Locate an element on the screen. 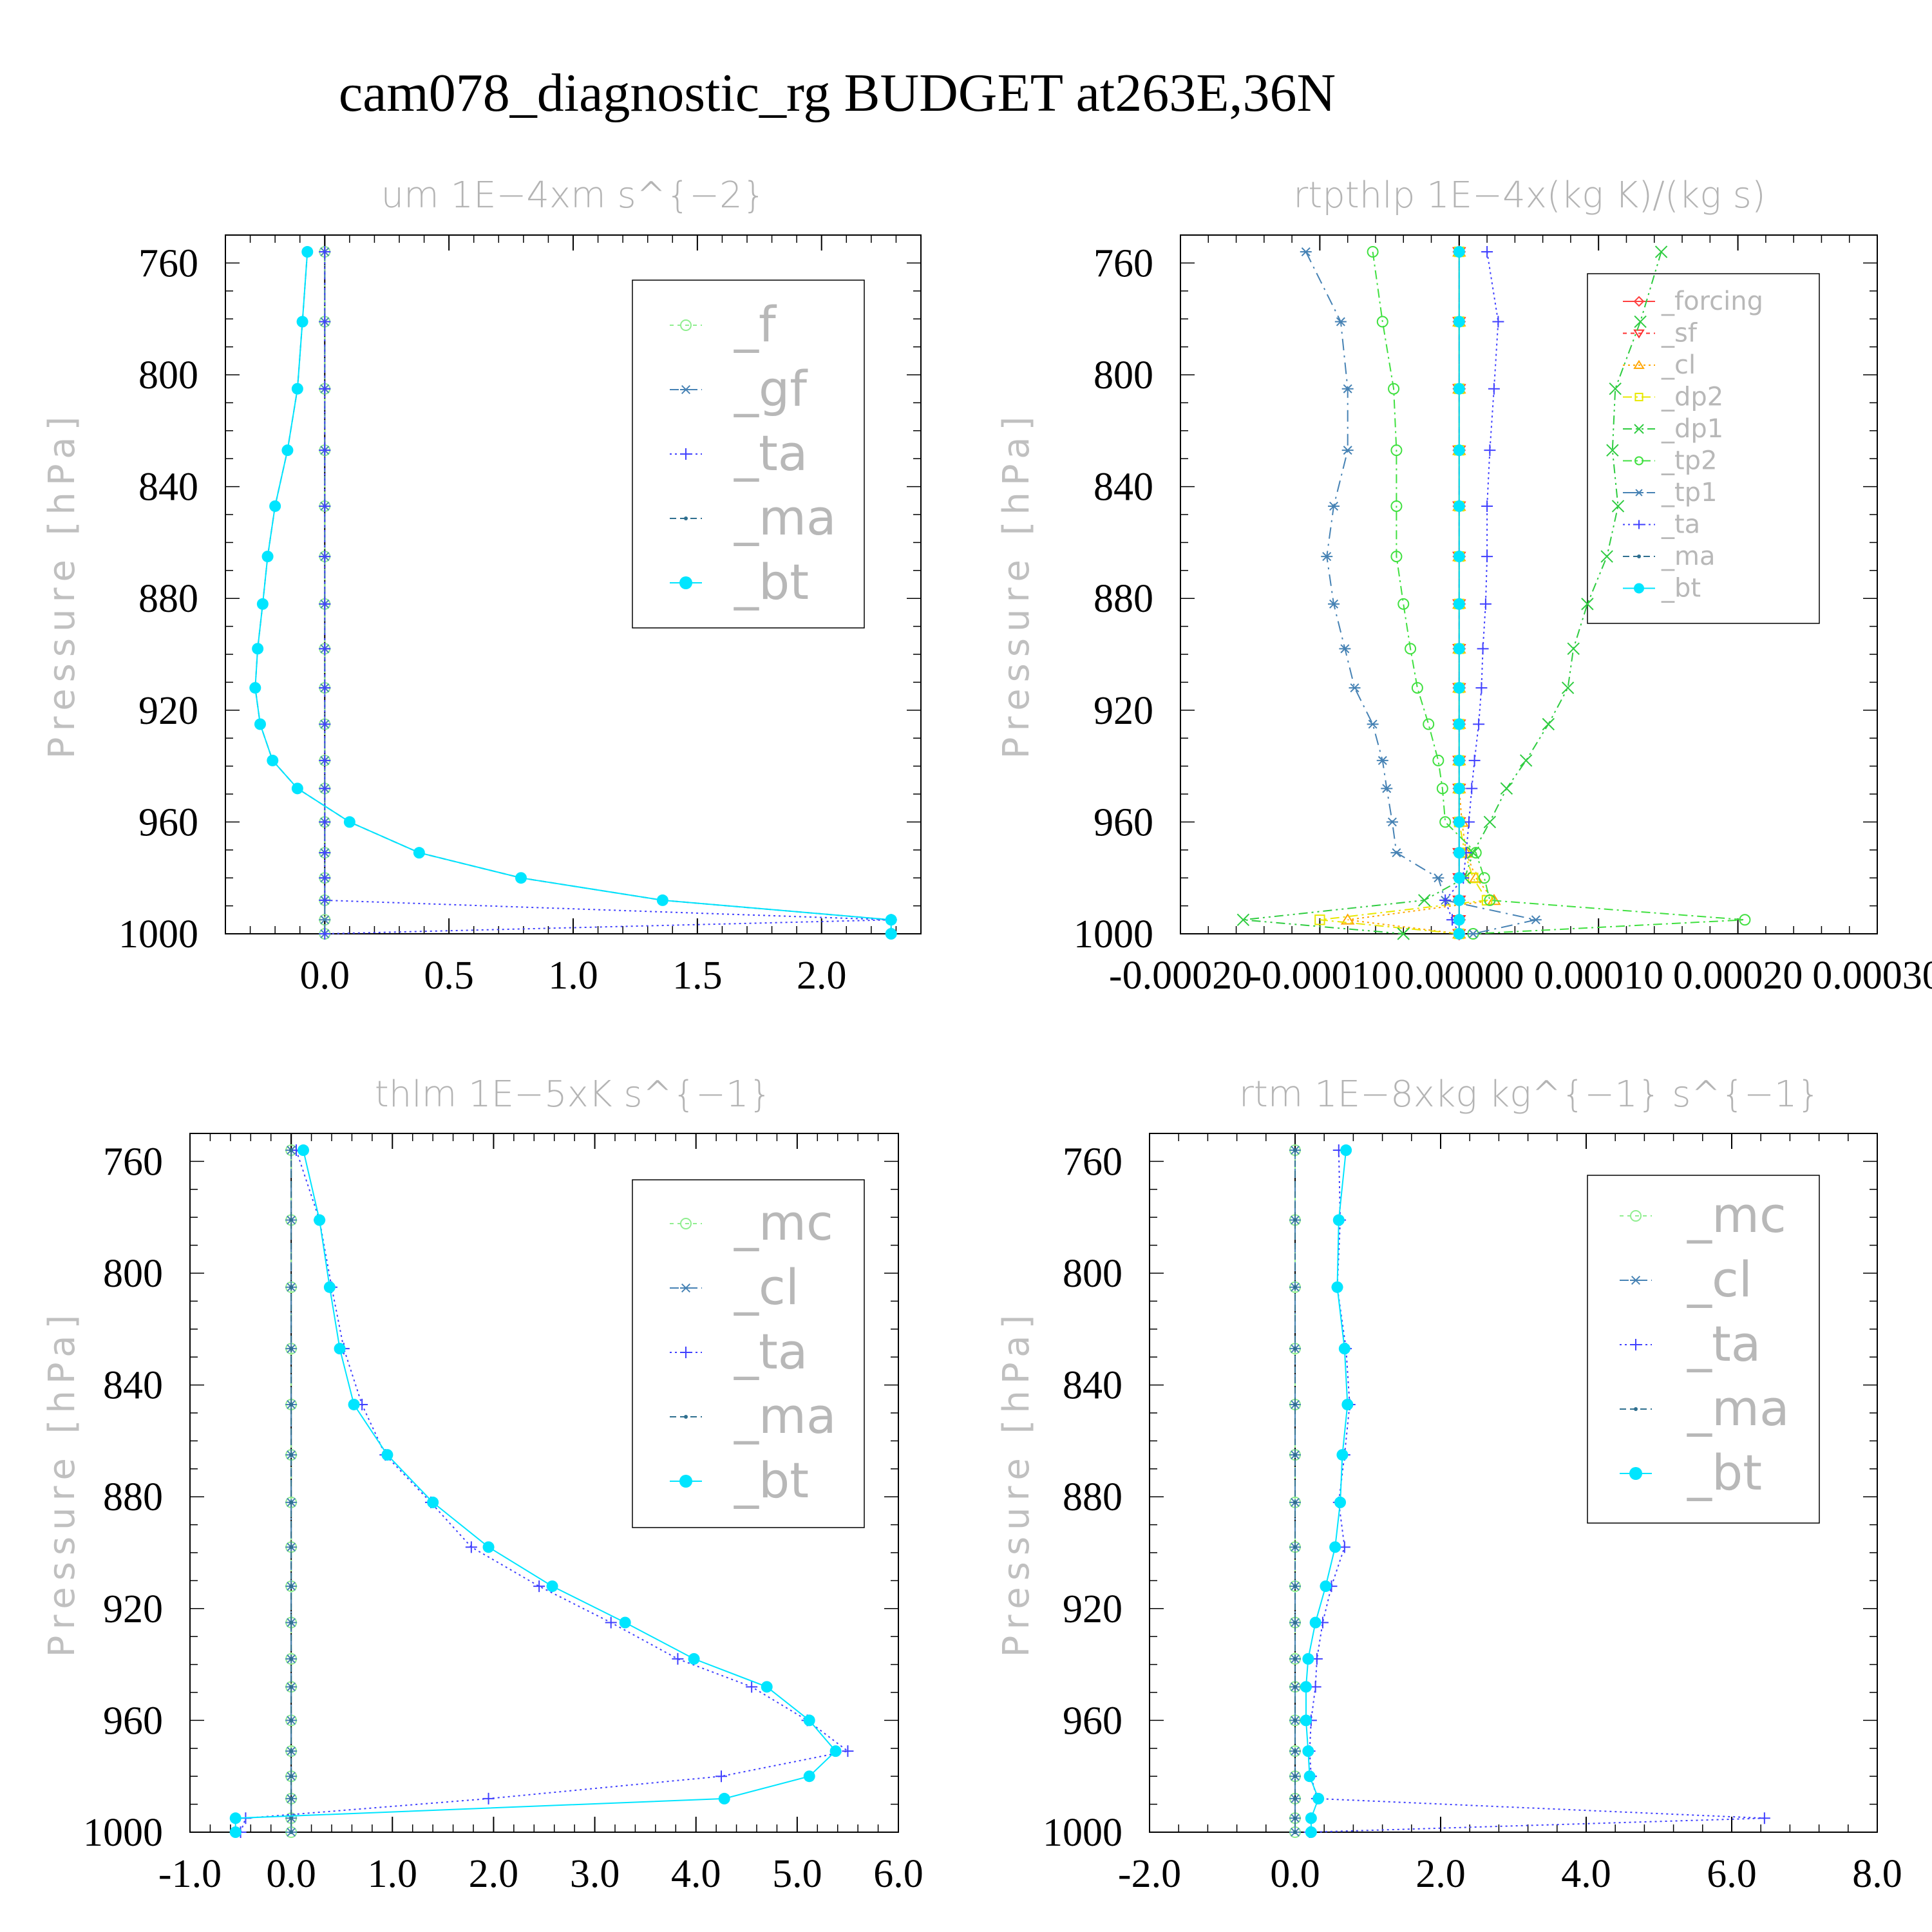 Image resolution: width=1932 pixels, height=1932 pixels. x-tick-label: 0.00020 is located at coordinates (1738, 976).